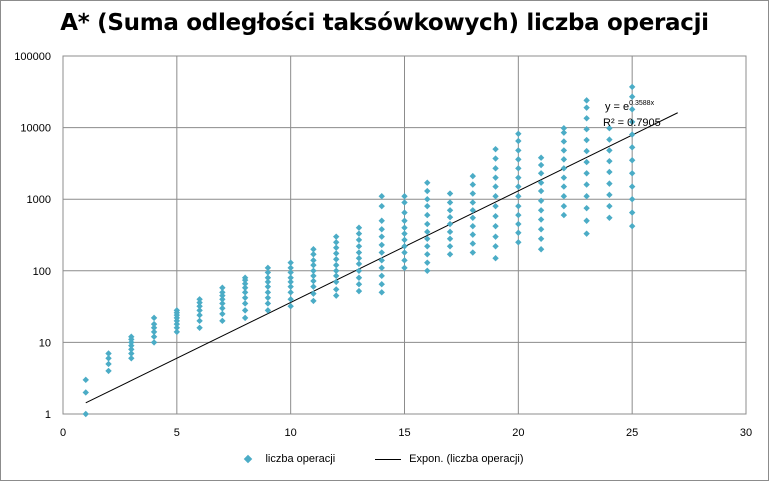 This screenshot has width=769, height=481. I want to click on legend-marker-line, so click(388, 459).